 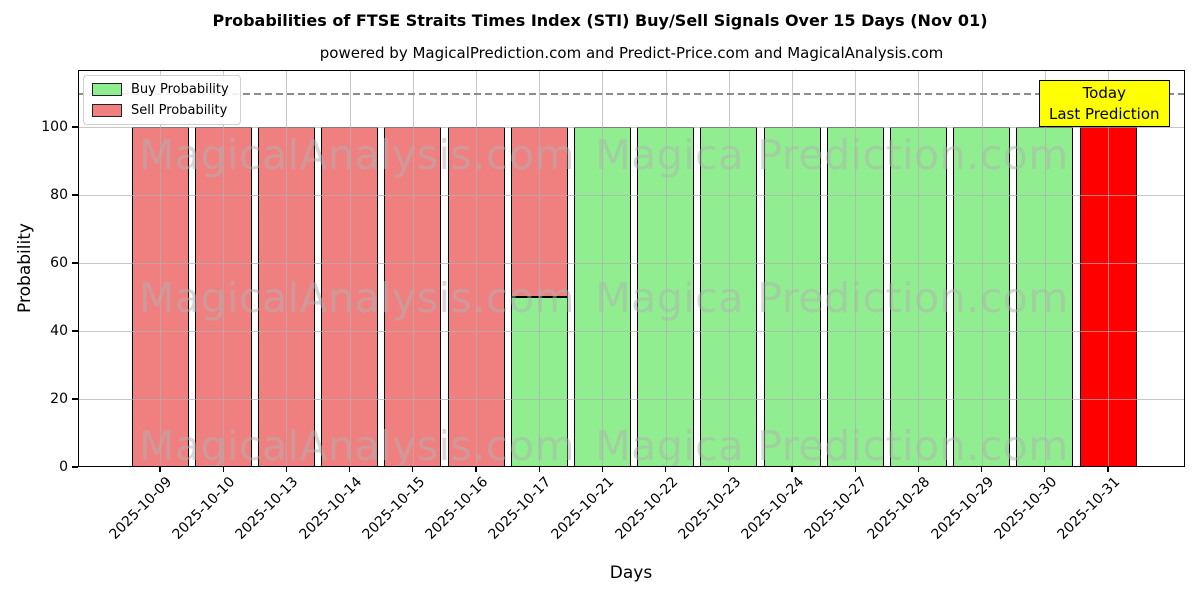 What do you see at coordinates (1104, 113) in the screenshot?
I see `annotation-line-2: Last Prediction` at bounding box center [1104, 113].